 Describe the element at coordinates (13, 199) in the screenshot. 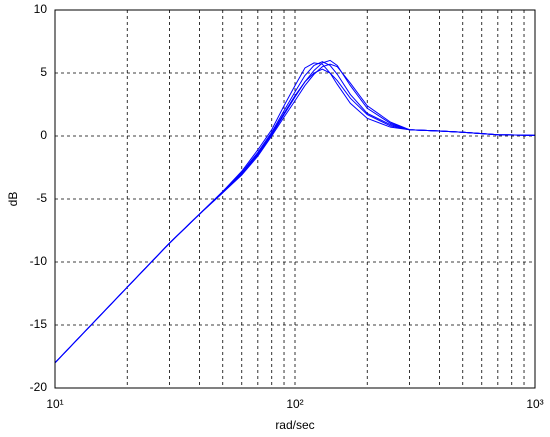

I see `y-axis-label: dB` at that location.